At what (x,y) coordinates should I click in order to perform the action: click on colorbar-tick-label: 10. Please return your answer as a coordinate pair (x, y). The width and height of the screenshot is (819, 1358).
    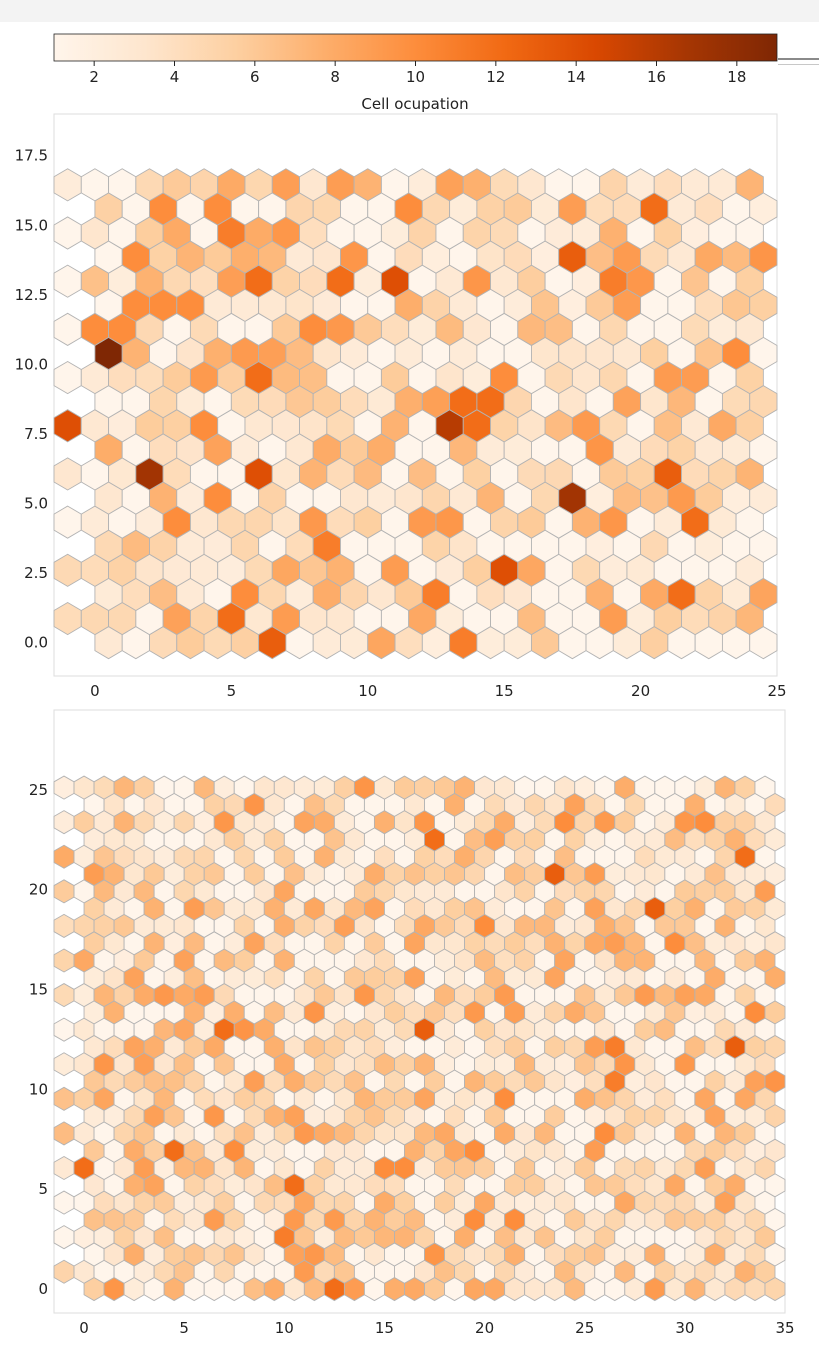
    Looking at the image, I should click on (415, 77).